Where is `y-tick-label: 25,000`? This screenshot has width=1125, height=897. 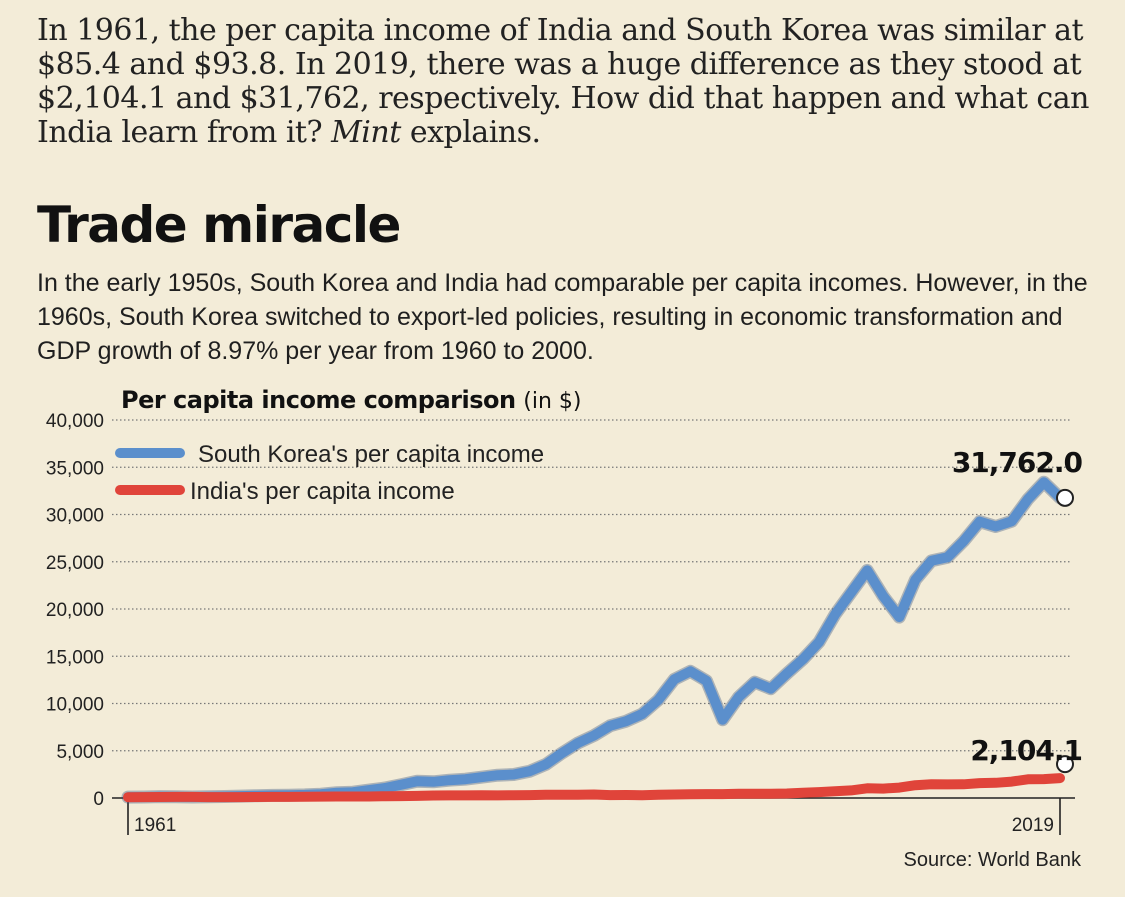
y-tick-label: 25,000 is located at coordinates (75, 563).